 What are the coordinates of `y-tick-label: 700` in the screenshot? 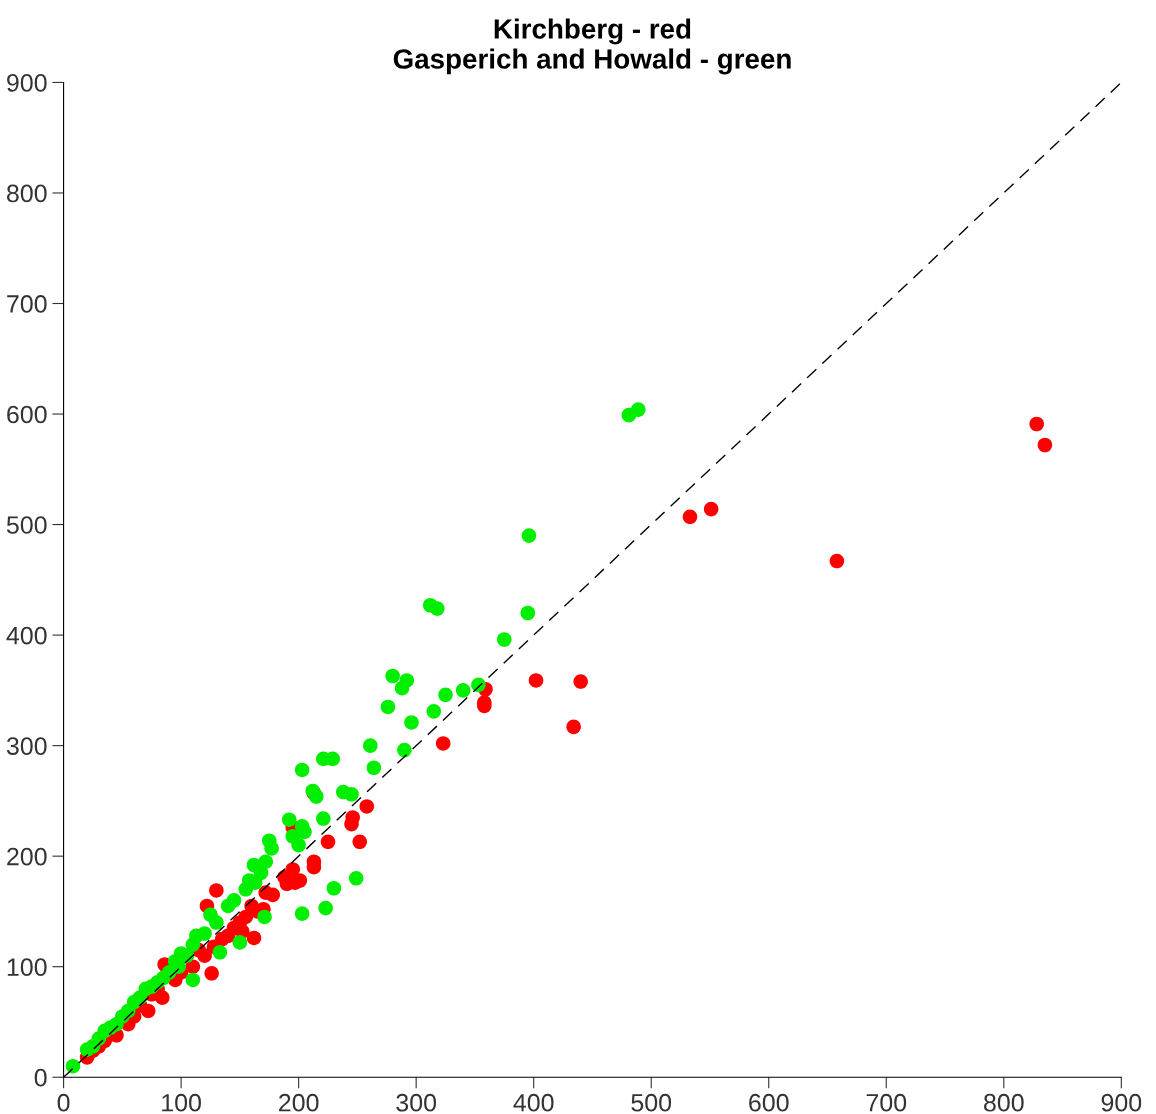 It's located at (27, 304).